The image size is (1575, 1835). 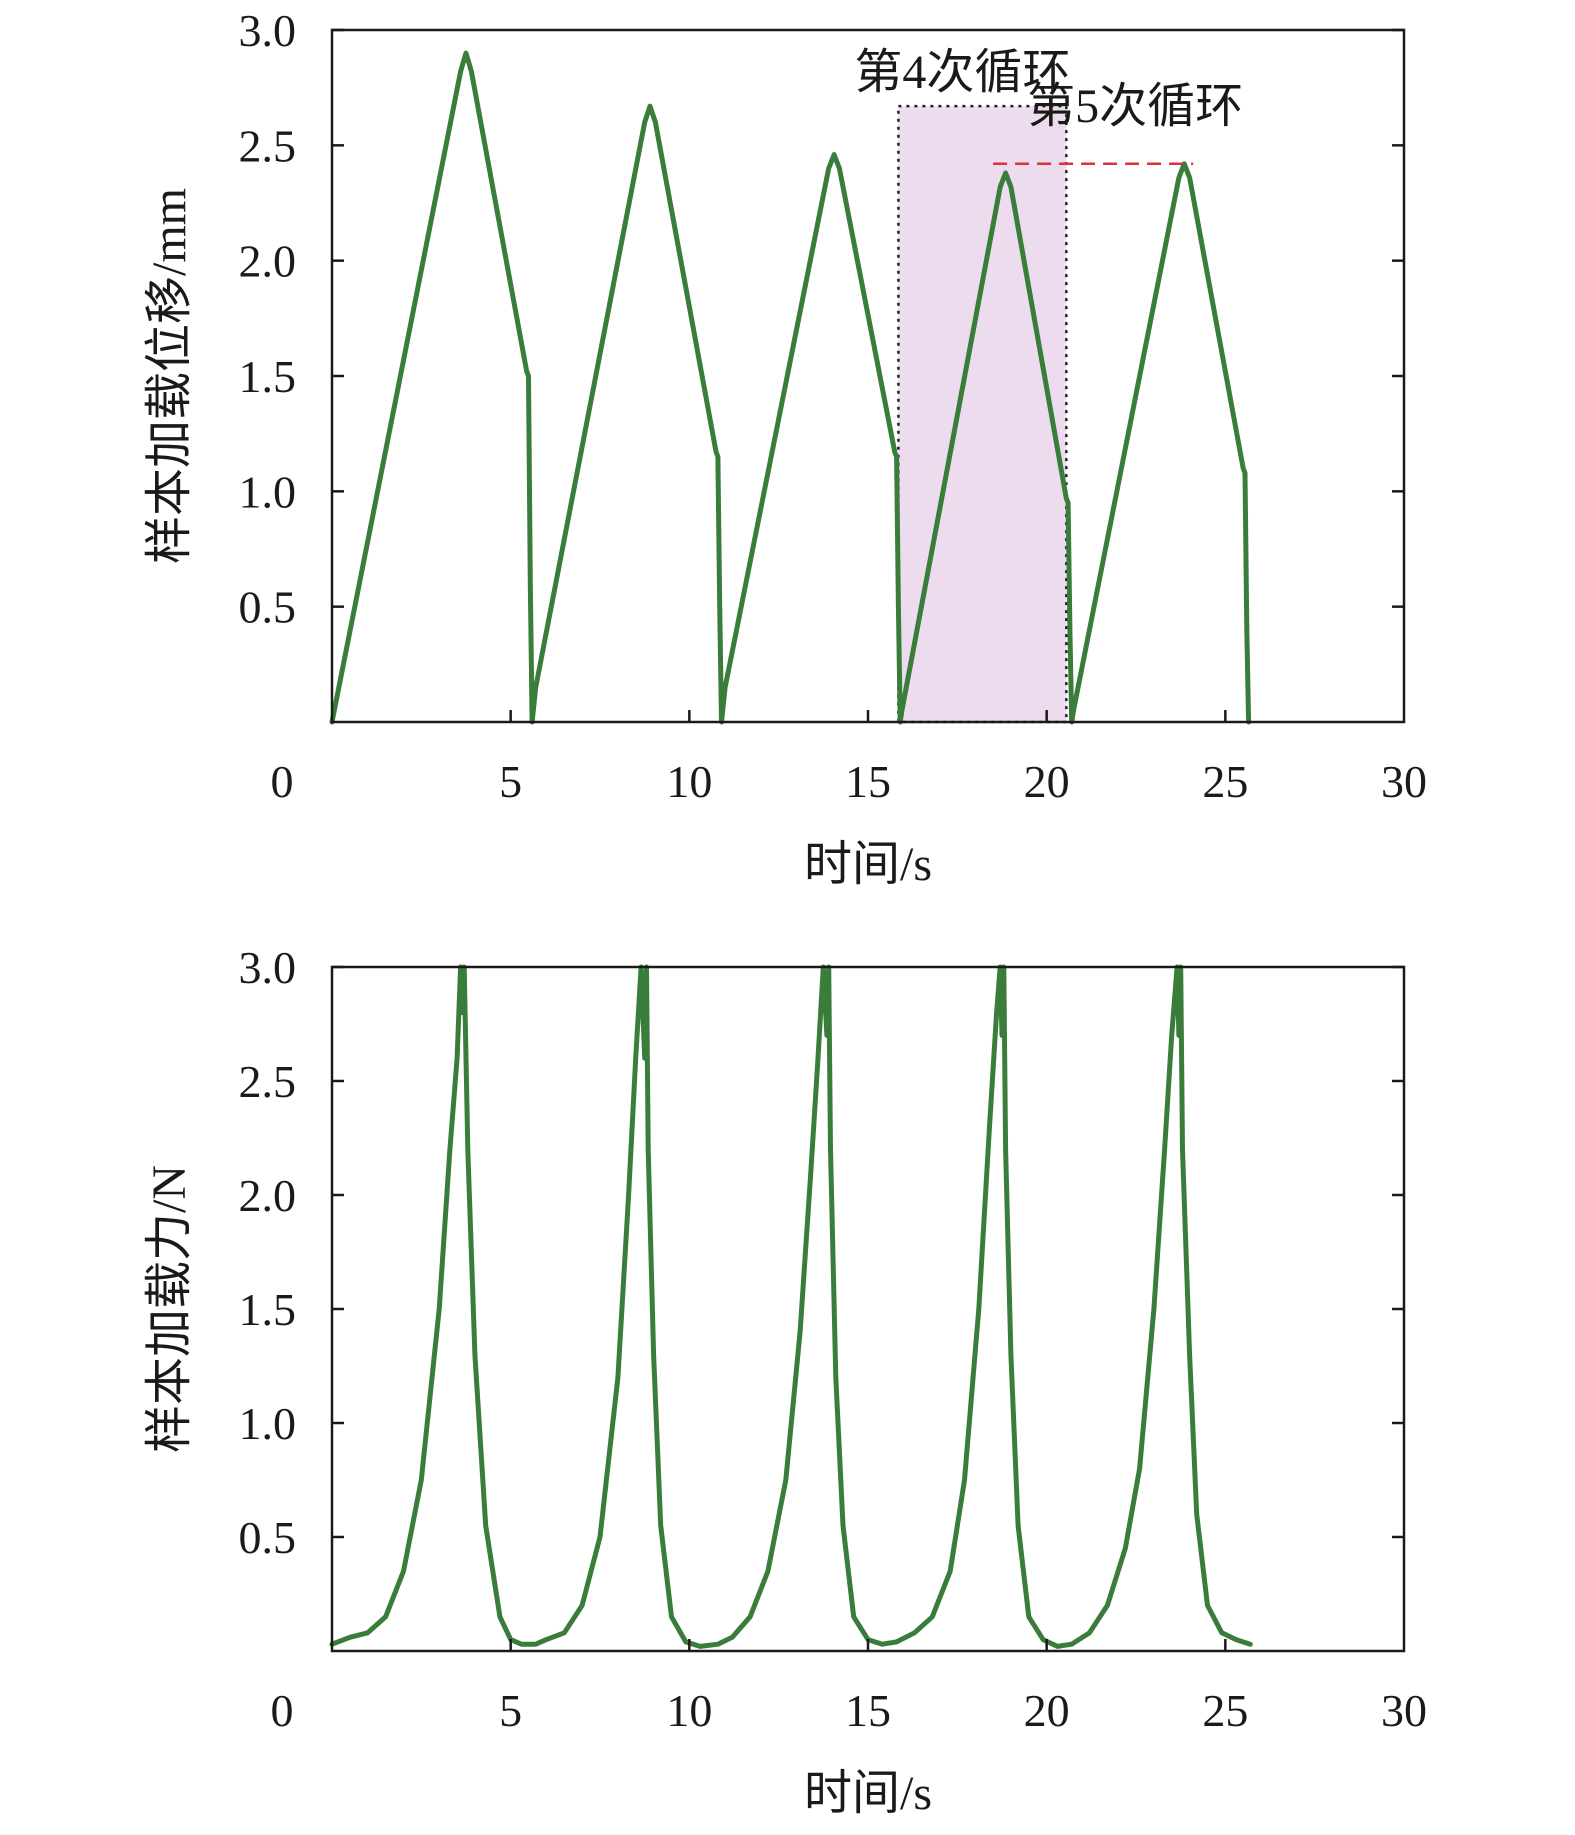 What do you see at coordinates (868, 781) in the screenshot?
I see `top-x-tick-label: 15` at bounding box center [868, 781].